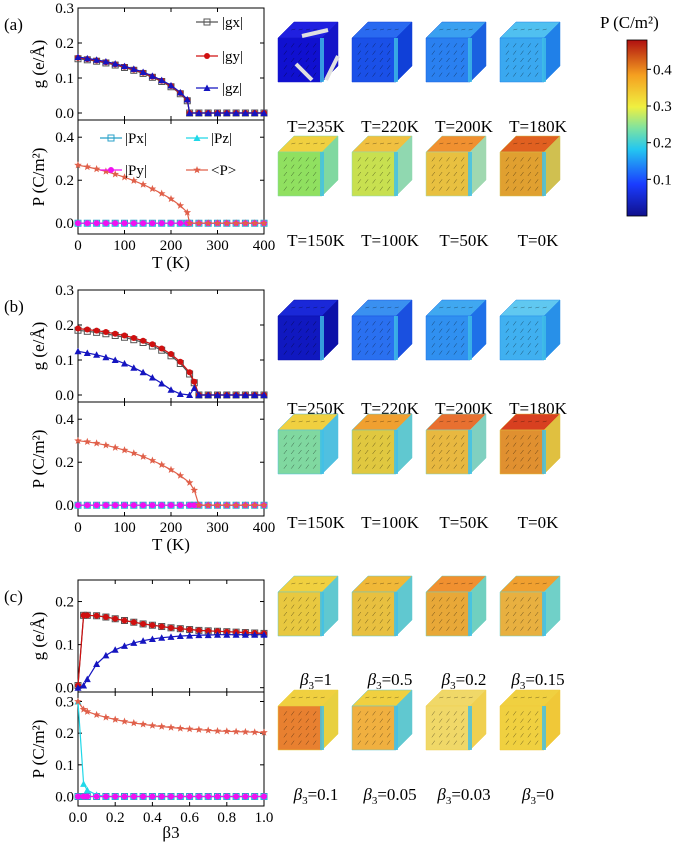 The image size is (685, 846). What do you see at coordinates (170, 473) in the screenshot?
I see `series-line-<P>` at bounding box center [170, 473].